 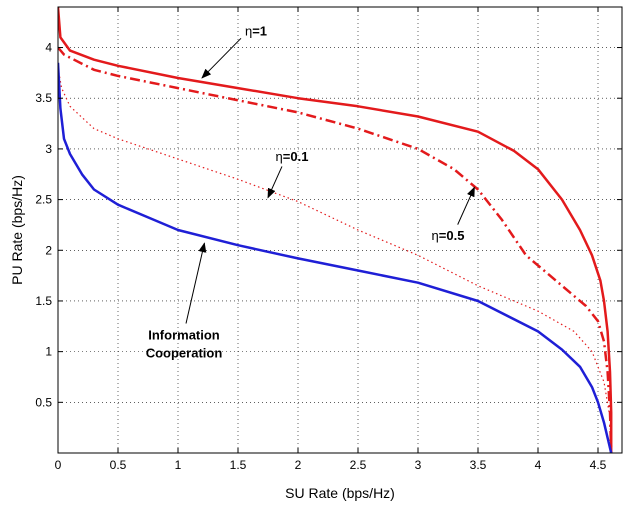 What do you see at coordinates (184, 334) in the screenshot?
I see `annotation-label-line: Information` at bounding box center [184, 334].